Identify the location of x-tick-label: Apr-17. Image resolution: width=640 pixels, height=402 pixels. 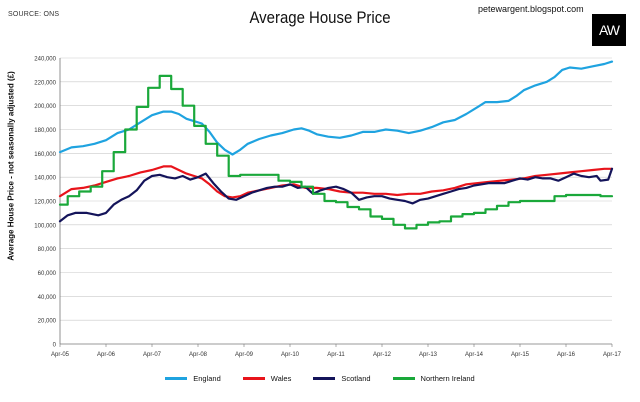
(612, 355).